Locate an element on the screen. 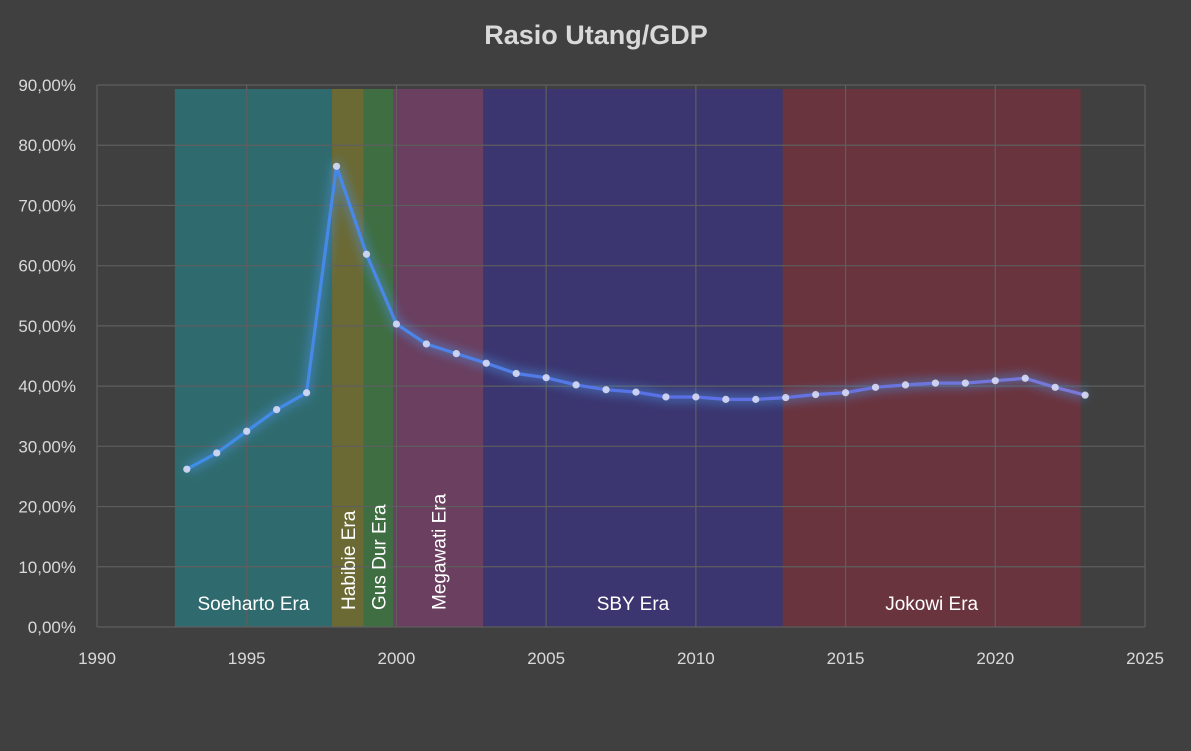 The width and height of the screenshot is (1191, 751). chart-title: Rasio Utang/GDP is located at coordinates (596, 35).